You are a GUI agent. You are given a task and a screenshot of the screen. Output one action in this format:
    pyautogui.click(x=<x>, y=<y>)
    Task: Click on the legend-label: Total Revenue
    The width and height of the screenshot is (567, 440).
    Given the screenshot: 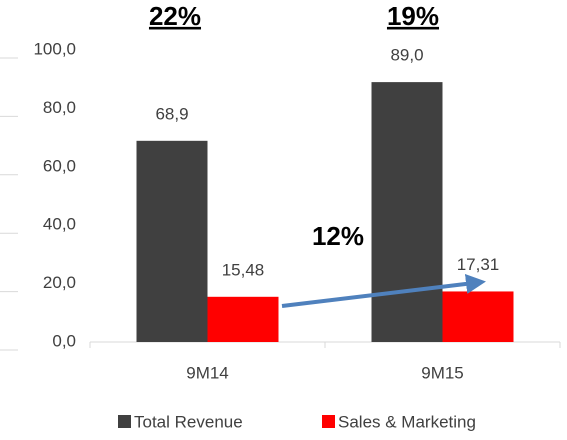 What is the action you would take?
    pyautogui.click(x=188, y=421)
    